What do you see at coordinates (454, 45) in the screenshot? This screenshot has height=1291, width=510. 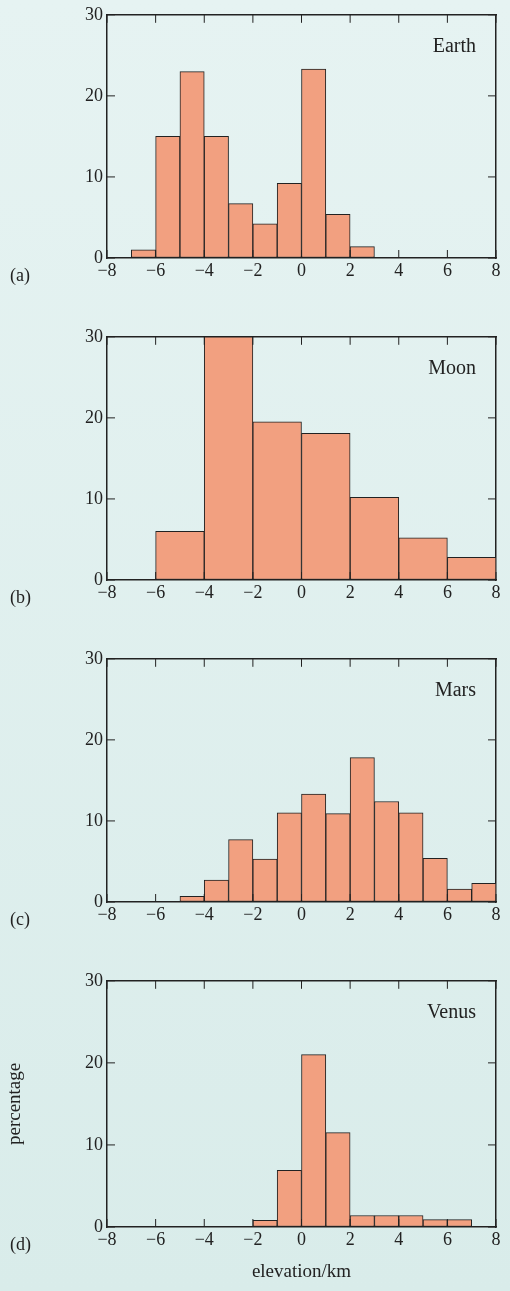 I see `annotation: Earth` at bounding box center [454, 45].